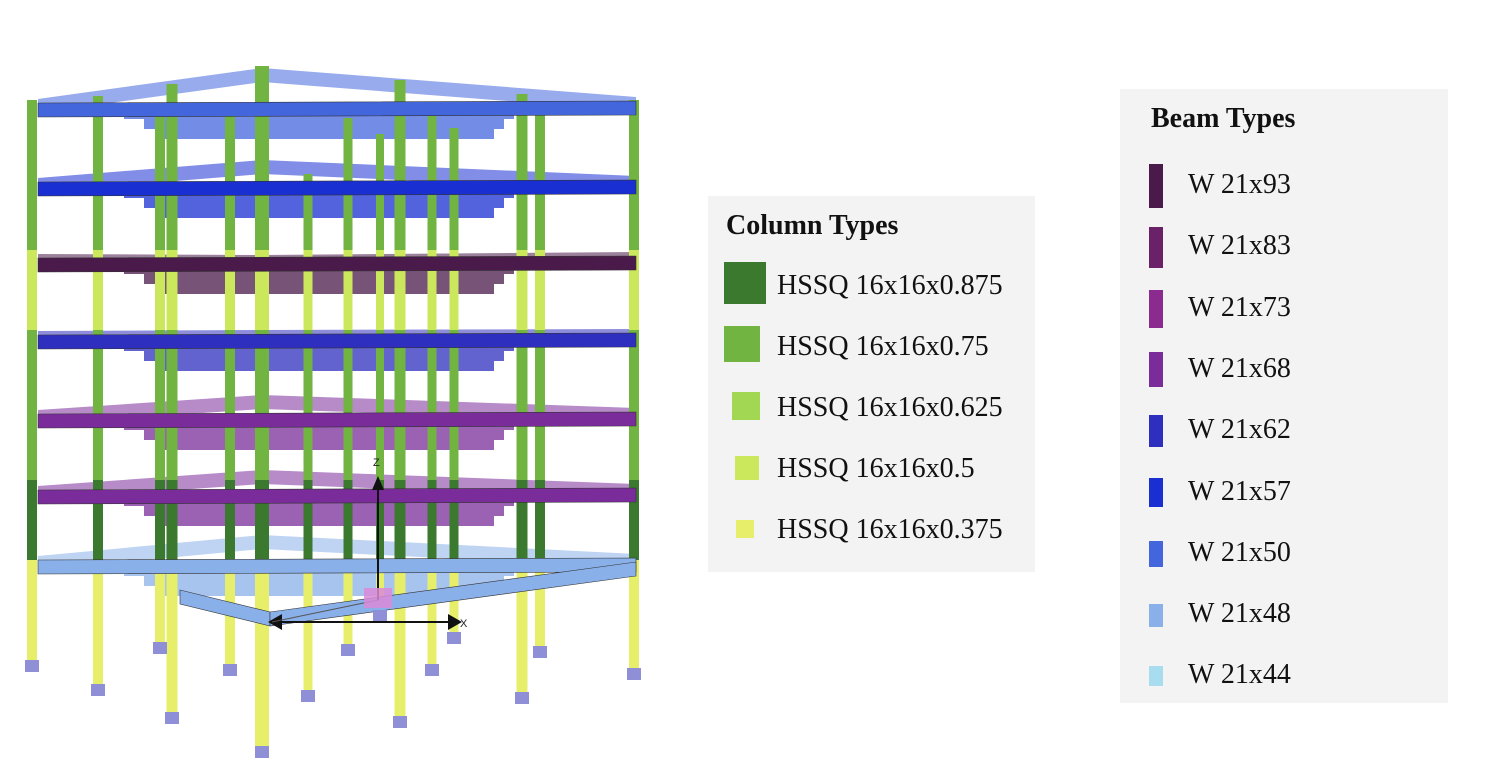  Describe the element at coordinates (1239, 246) in the screenshot. I see `beam-legend-label: W 21x83` at that location.